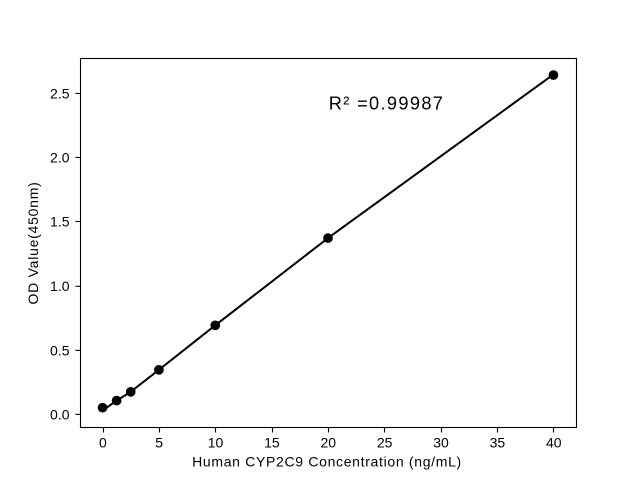 Image resolution: width=640 pixels, height=480 pixels. What do you see at coordinates (386, 104) in the screenshot?
I see `svg-text: R² =0.99987` at bounding box center [386, 104].